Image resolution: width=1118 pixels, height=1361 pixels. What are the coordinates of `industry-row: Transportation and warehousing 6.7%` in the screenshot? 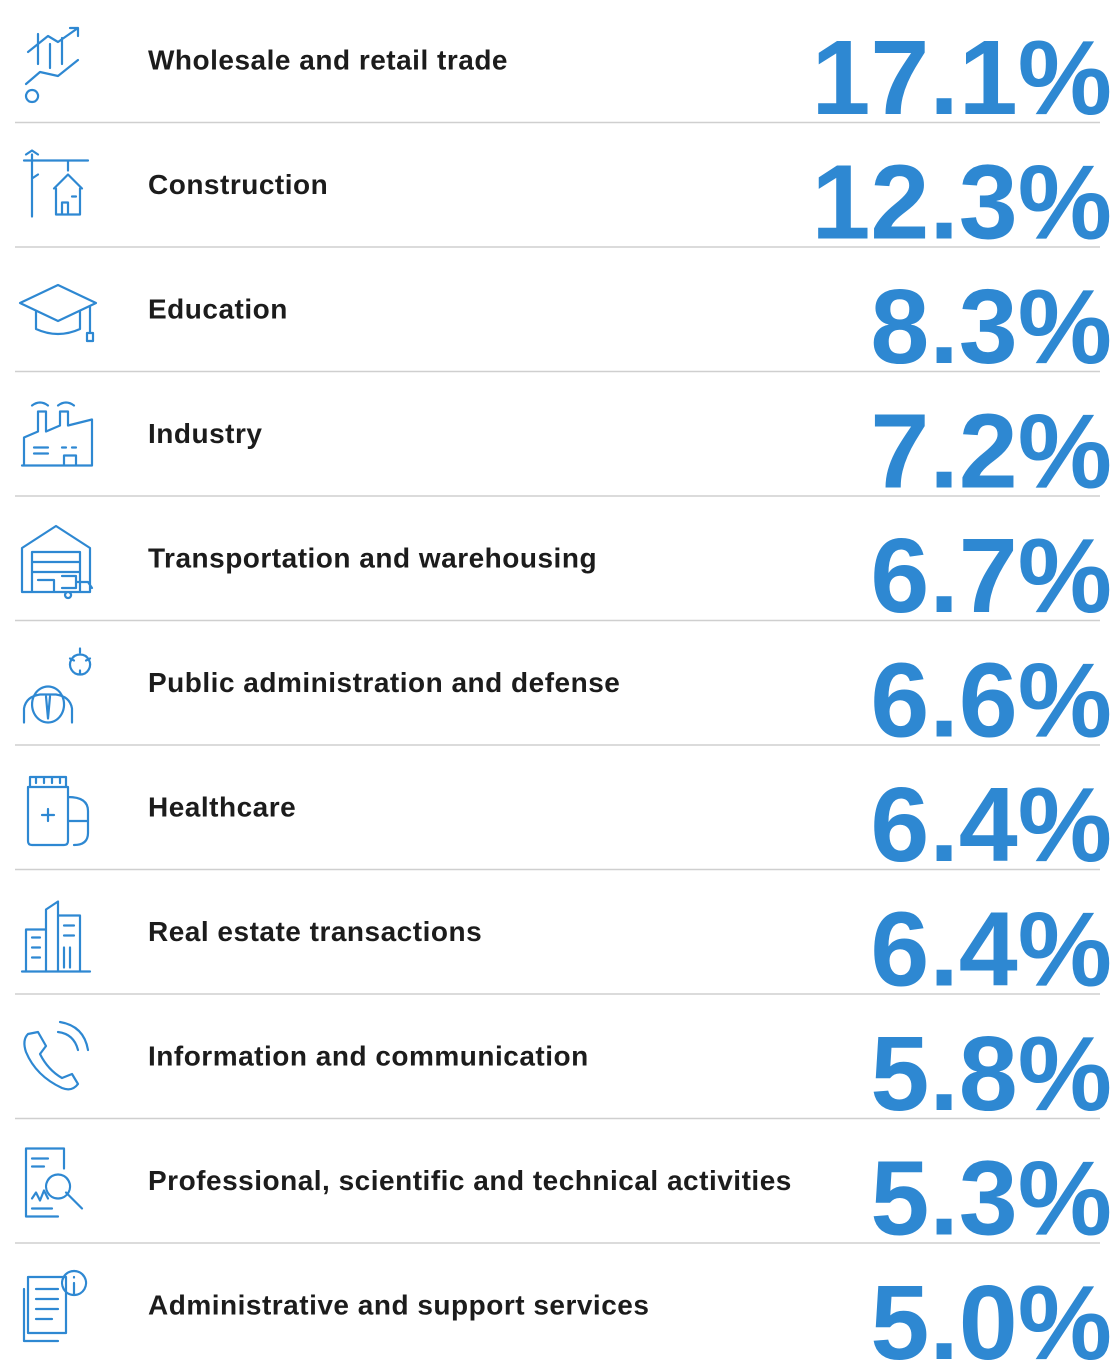 It's located at (563, 576).